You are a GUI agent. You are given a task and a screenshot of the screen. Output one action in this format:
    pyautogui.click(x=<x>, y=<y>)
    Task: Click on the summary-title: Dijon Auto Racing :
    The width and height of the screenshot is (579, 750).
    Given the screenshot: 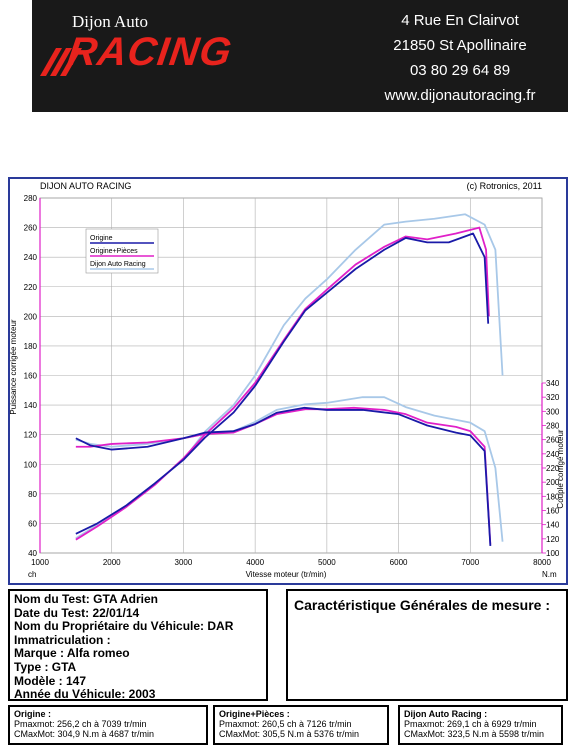 What is the action you would take?
    pyautogui.click(x=446, y=714)
    